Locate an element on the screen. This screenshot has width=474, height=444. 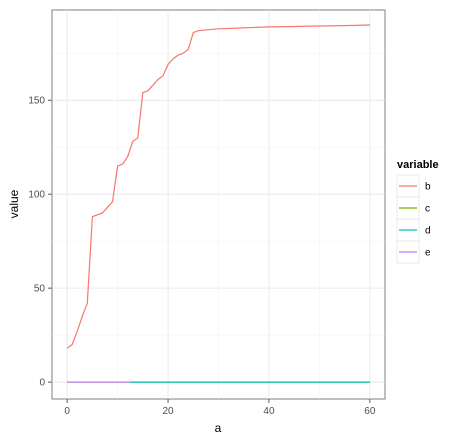
y-axis-ticks: 0 50 100 150 is located at coordinates (40, 242).